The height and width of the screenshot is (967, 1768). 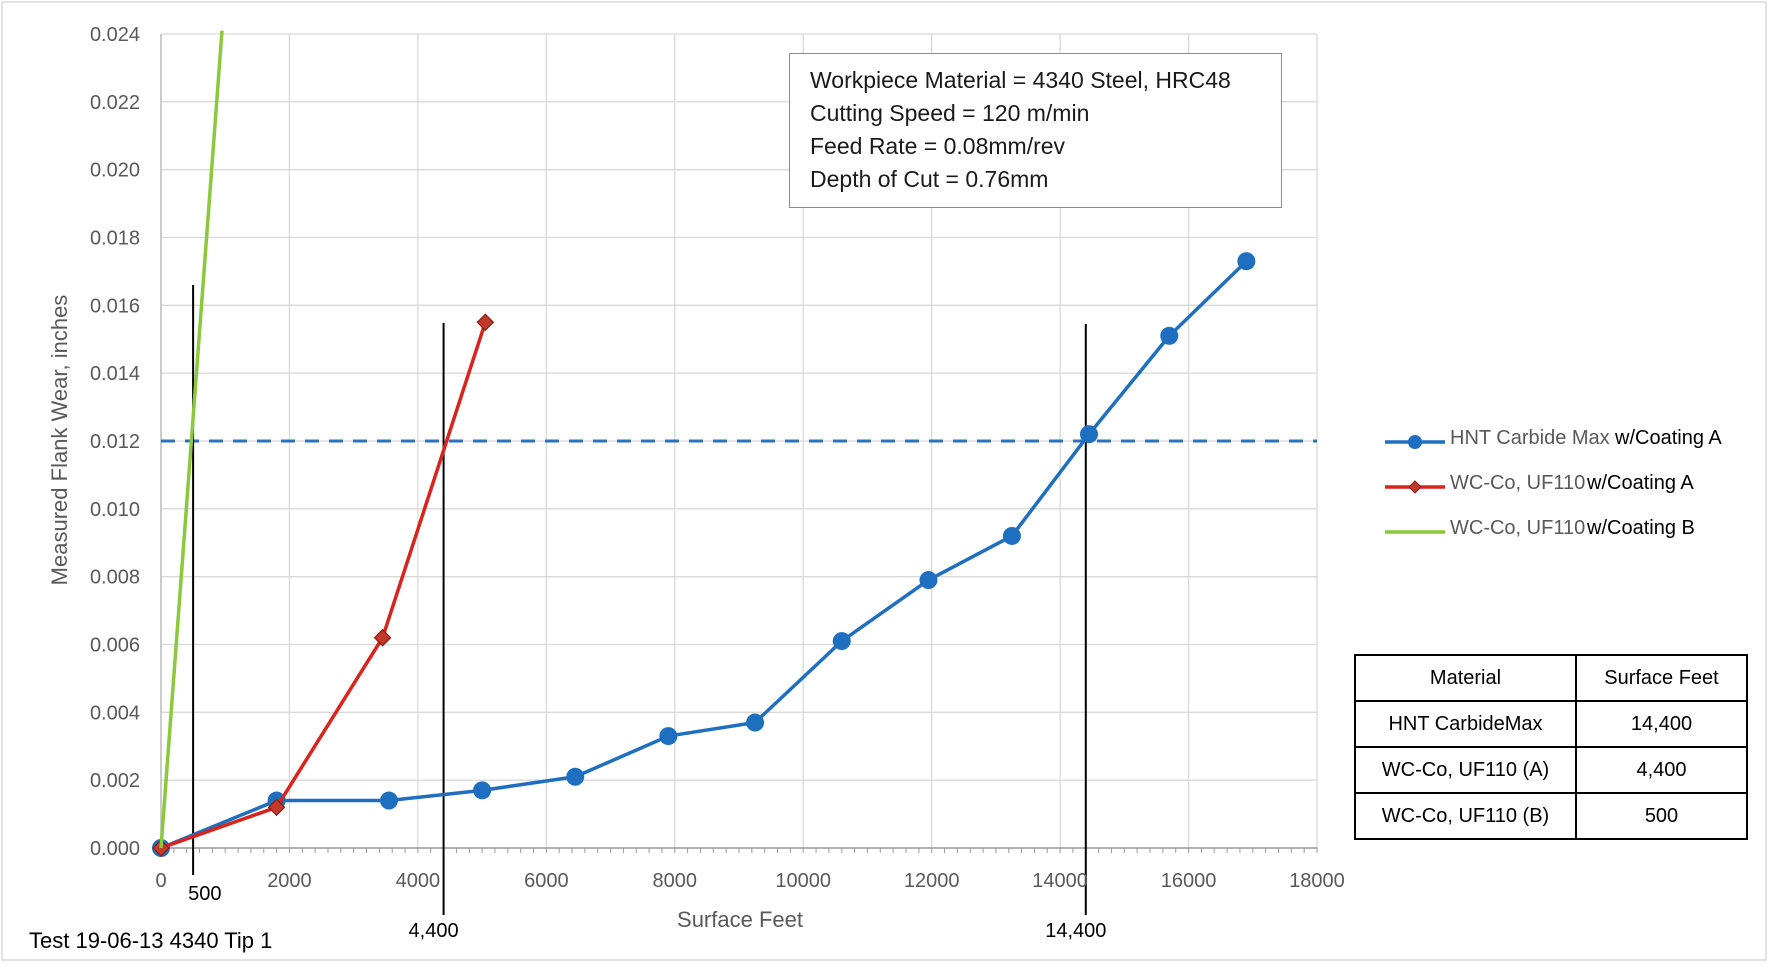 I want to click on table-cell: WC-Co, UF110 (A), so click(x=1465, y=770).